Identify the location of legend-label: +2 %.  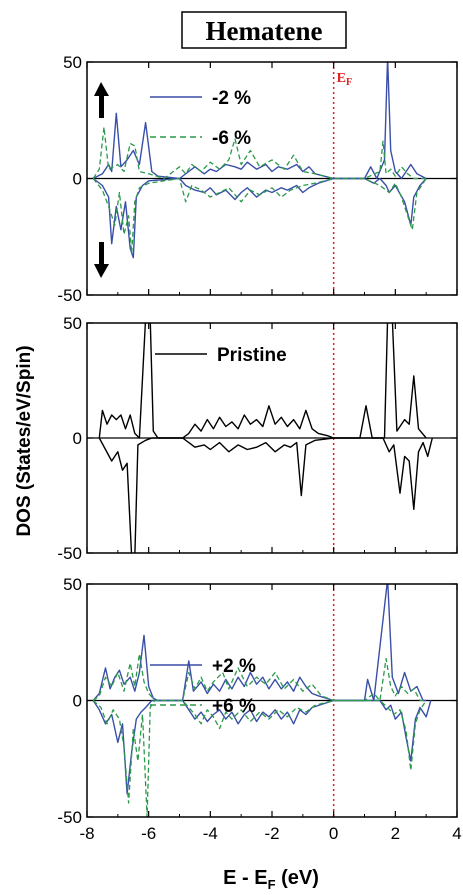
(234, 666).